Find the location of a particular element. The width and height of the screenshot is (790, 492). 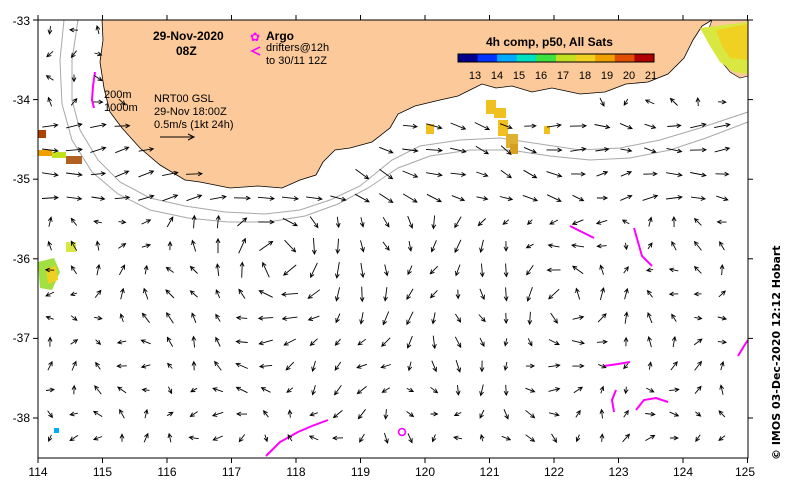

lon-tick: 123 is located at coordinates (618, 472).